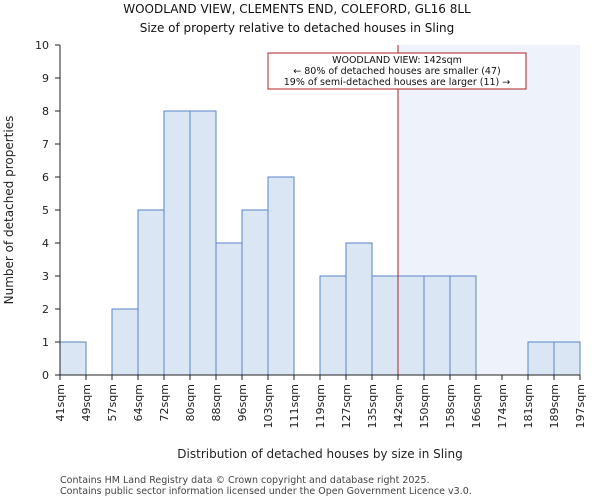  I want to click on y-axis-label: Number of detached properties, so click(9, 210).